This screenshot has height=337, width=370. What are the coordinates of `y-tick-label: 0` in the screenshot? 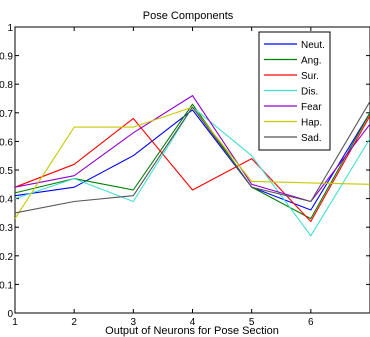 It's located at (10, 314).